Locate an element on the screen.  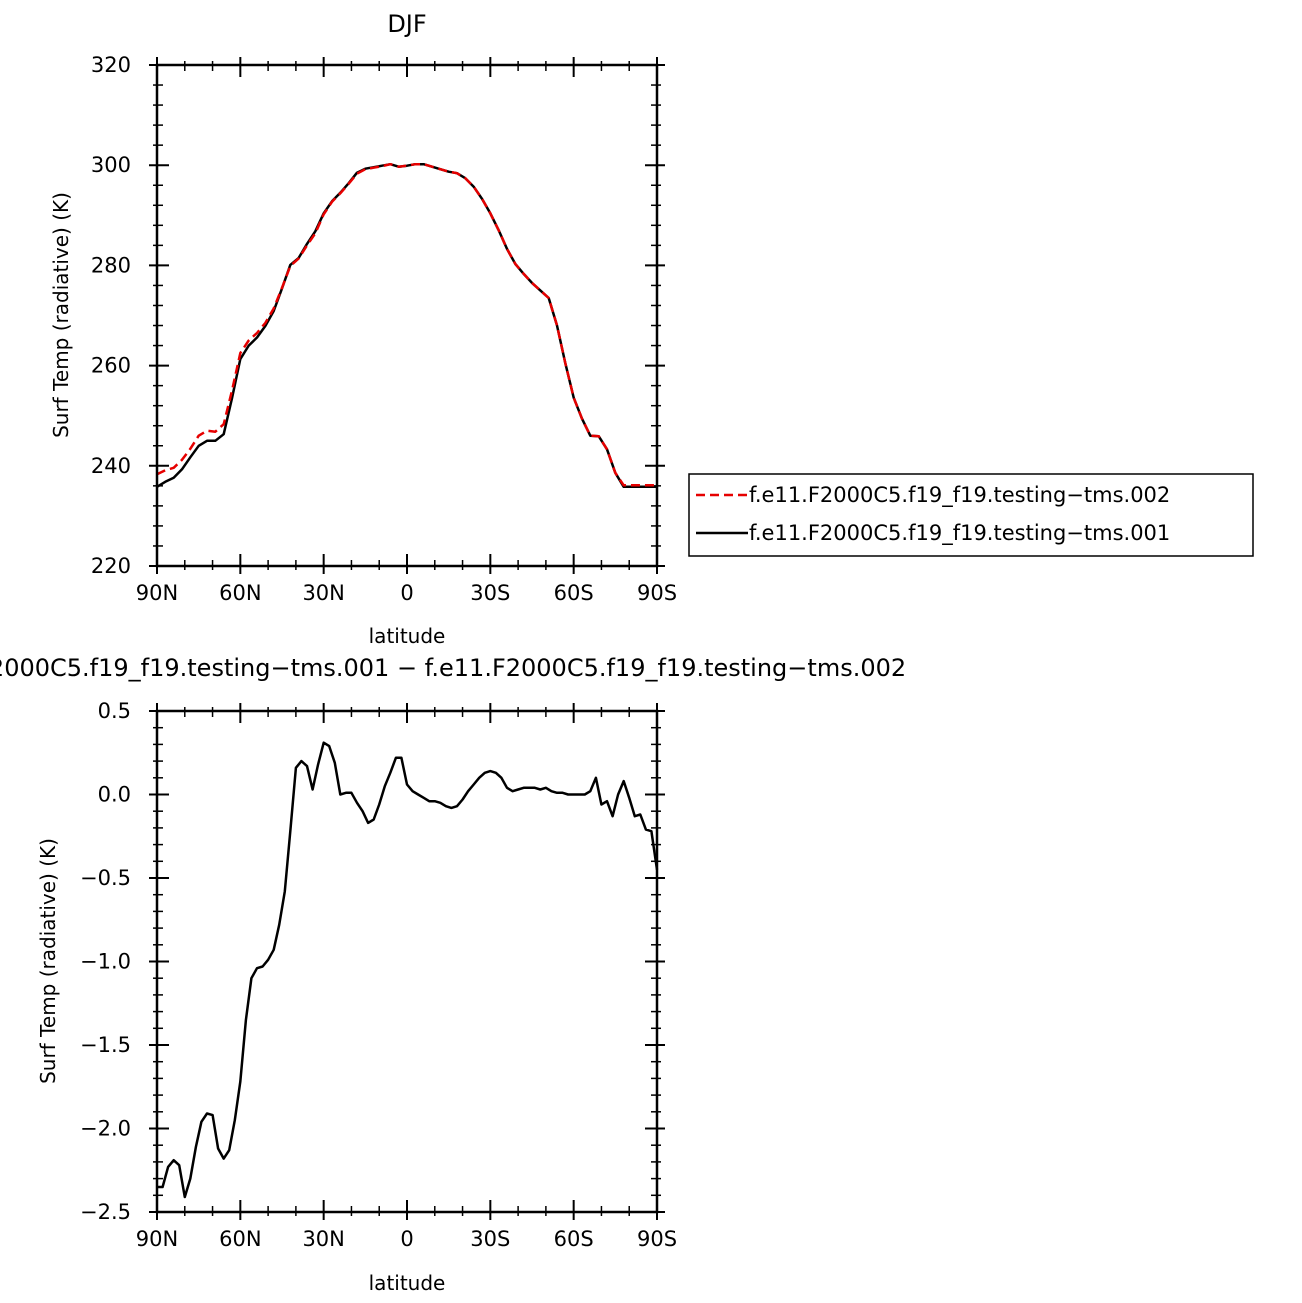
y-tick-label: 220 is located at coordinates (111, 566).